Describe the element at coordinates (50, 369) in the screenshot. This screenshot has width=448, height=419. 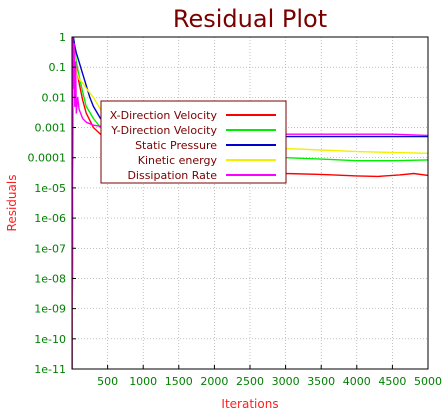
I see `y-tick-label: 1e-11` at that location.